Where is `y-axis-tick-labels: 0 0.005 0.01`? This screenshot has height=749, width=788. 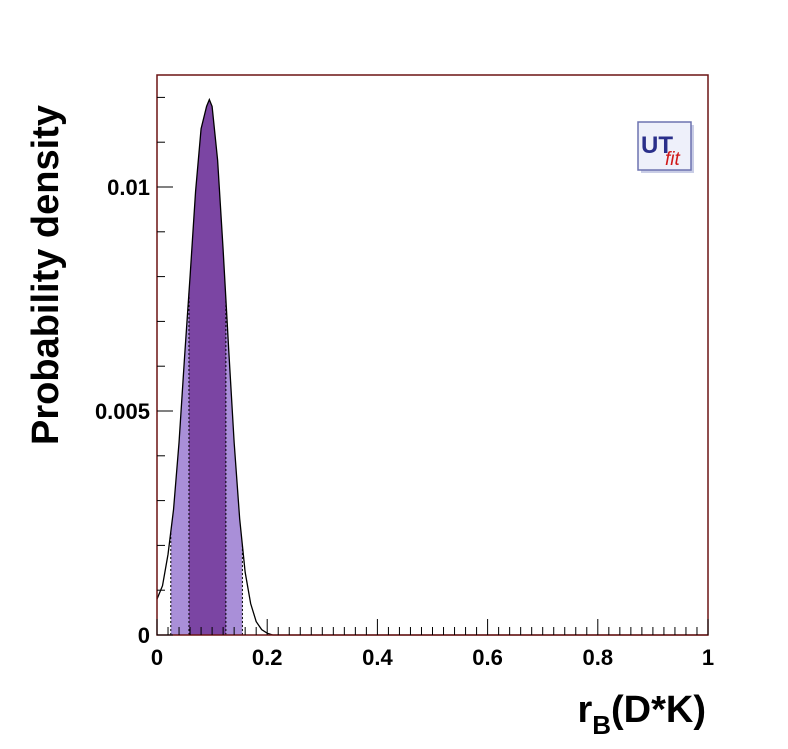
y-axis-tick-labels: 0 0.005 0.01 is located at coordinates (122, 411).